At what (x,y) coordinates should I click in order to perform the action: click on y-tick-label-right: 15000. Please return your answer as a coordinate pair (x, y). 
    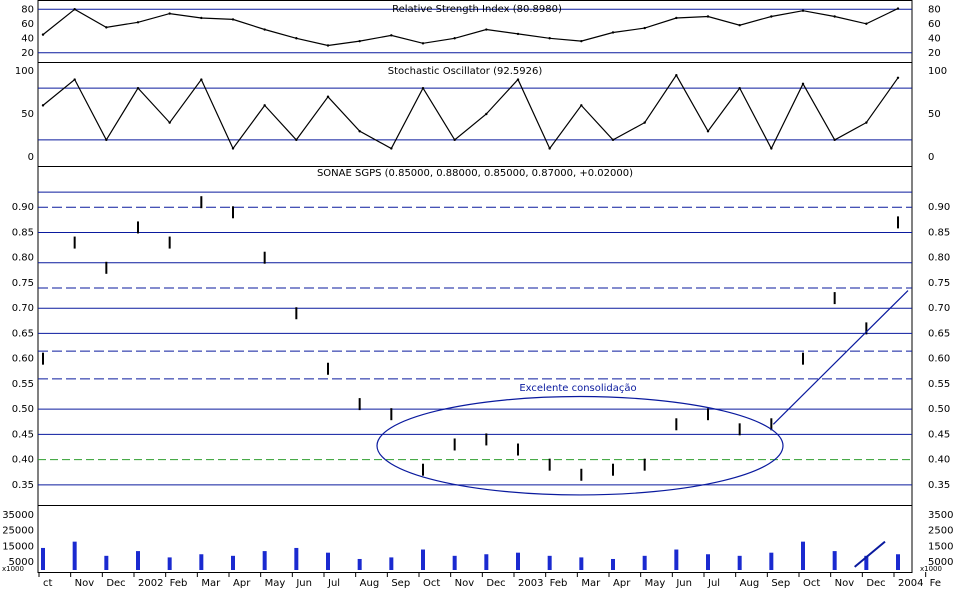
    Looking at the image, I should click on (941, 546).